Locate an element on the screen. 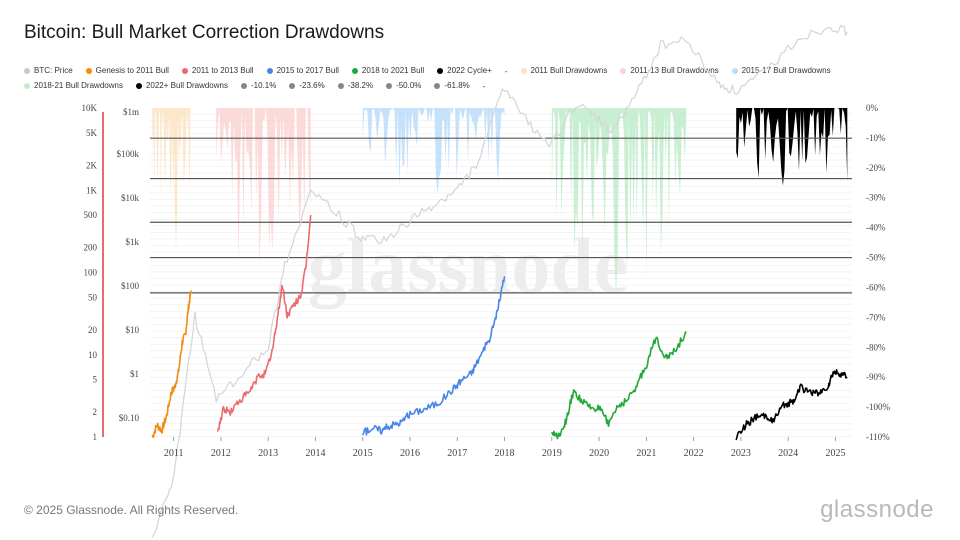  legend-label: 2015-17 Bull Drawdowns is located at coordinates (786, 70).